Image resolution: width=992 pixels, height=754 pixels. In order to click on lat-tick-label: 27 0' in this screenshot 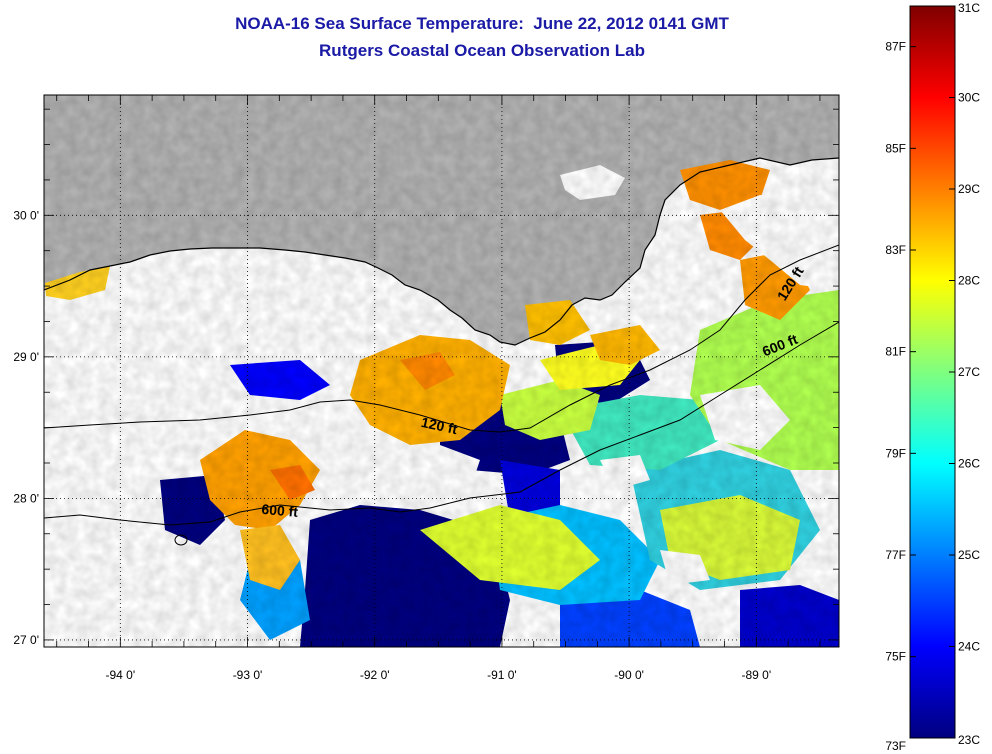, I will do `click(26, 640)`.